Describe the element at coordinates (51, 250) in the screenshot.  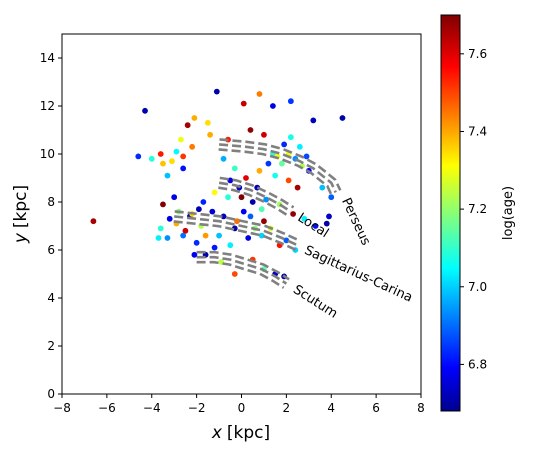
I see `y-tick-label: 6` at that location.